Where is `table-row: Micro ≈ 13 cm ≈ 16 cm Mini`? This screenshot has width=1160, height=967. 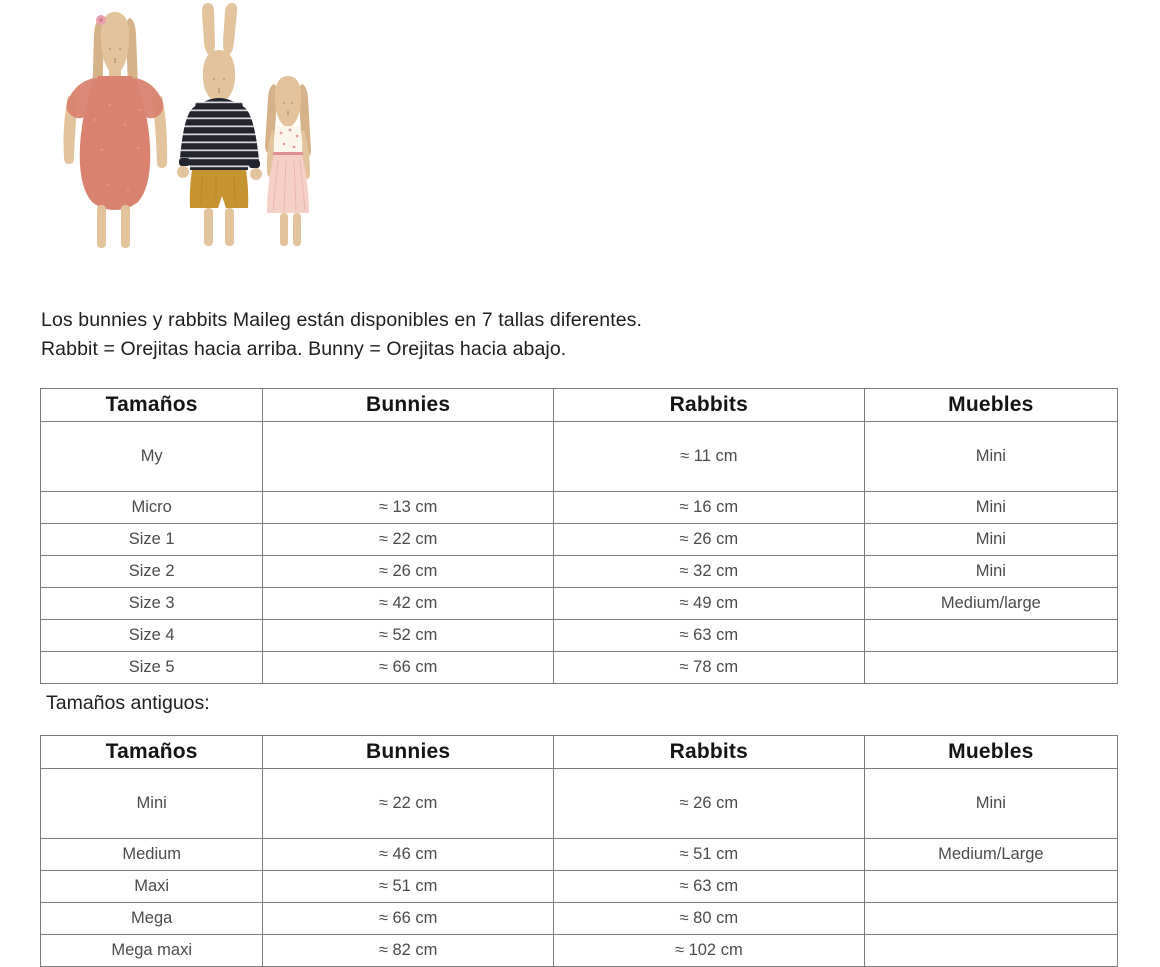
table-row: Micro ≈ 13 cm ≈ 16 cm Mini is located at coordinates (579, 507).